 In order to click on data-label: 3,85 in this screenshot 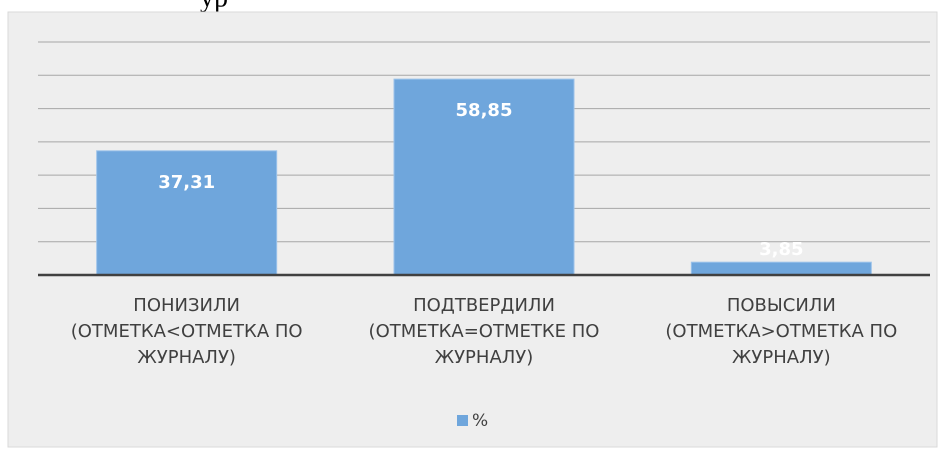, I will do `click(781, 249)`.